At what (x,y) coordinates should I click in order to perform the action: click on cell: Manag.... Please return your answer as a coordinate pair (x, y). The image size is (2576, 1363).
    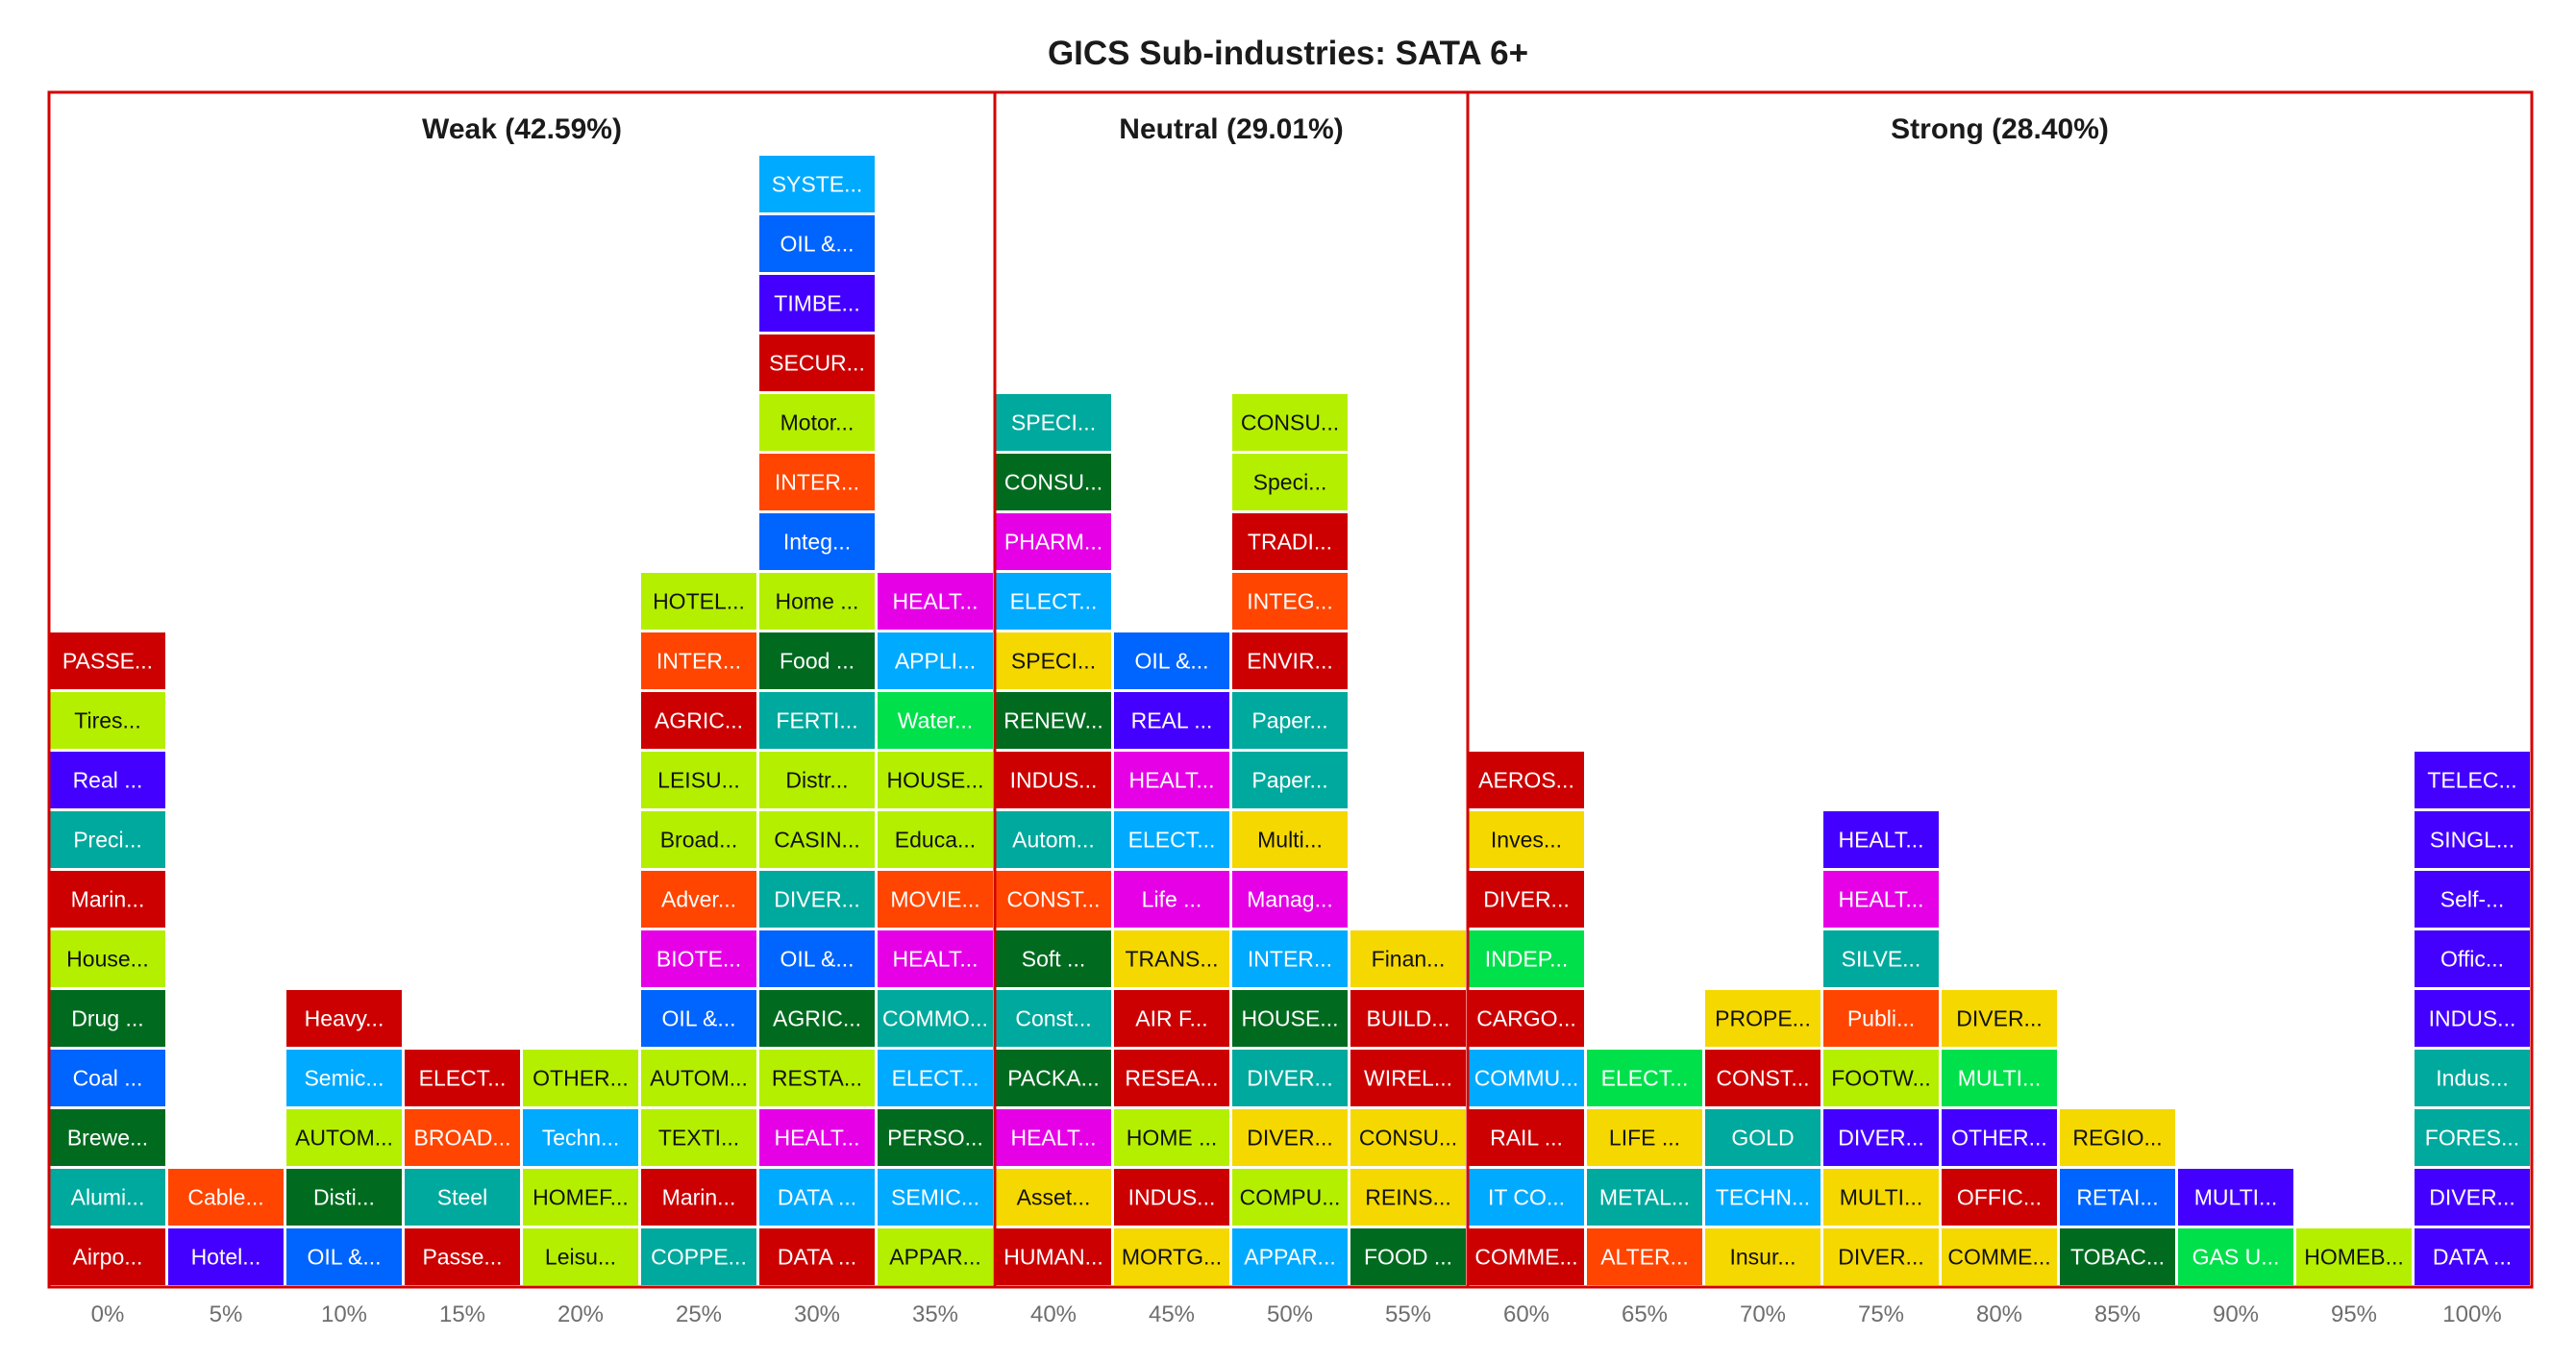
    Looking at the image, I should click on (1290, 899).